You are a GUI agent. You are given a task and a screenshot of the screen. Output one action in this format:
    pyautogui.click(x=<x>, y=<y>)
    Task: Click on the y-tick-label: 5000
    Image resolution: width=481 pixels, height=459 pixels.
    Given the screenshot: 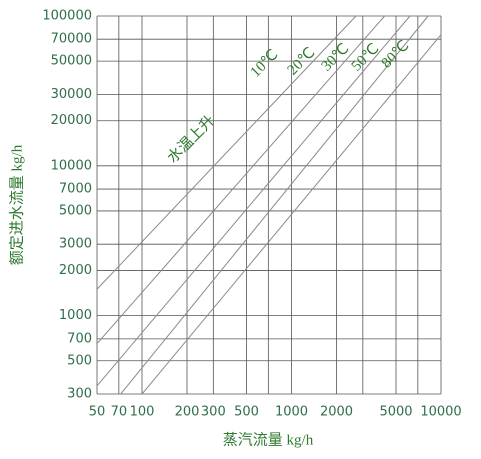 What is the action you would take?
    pyautogui.click(x=75, y=210)
    